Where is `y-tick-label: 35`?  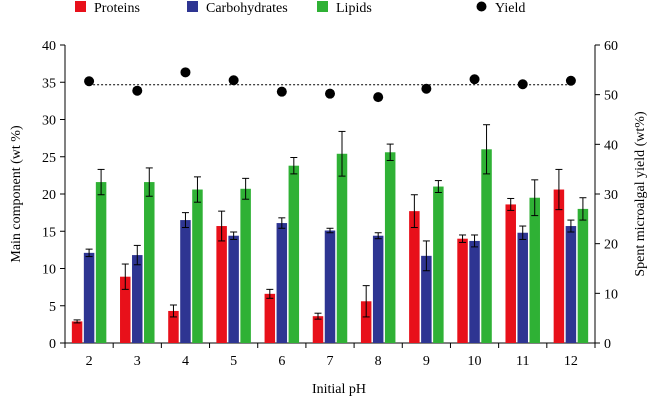
y-tick-label: 35 is located at coordinates (49, 83).